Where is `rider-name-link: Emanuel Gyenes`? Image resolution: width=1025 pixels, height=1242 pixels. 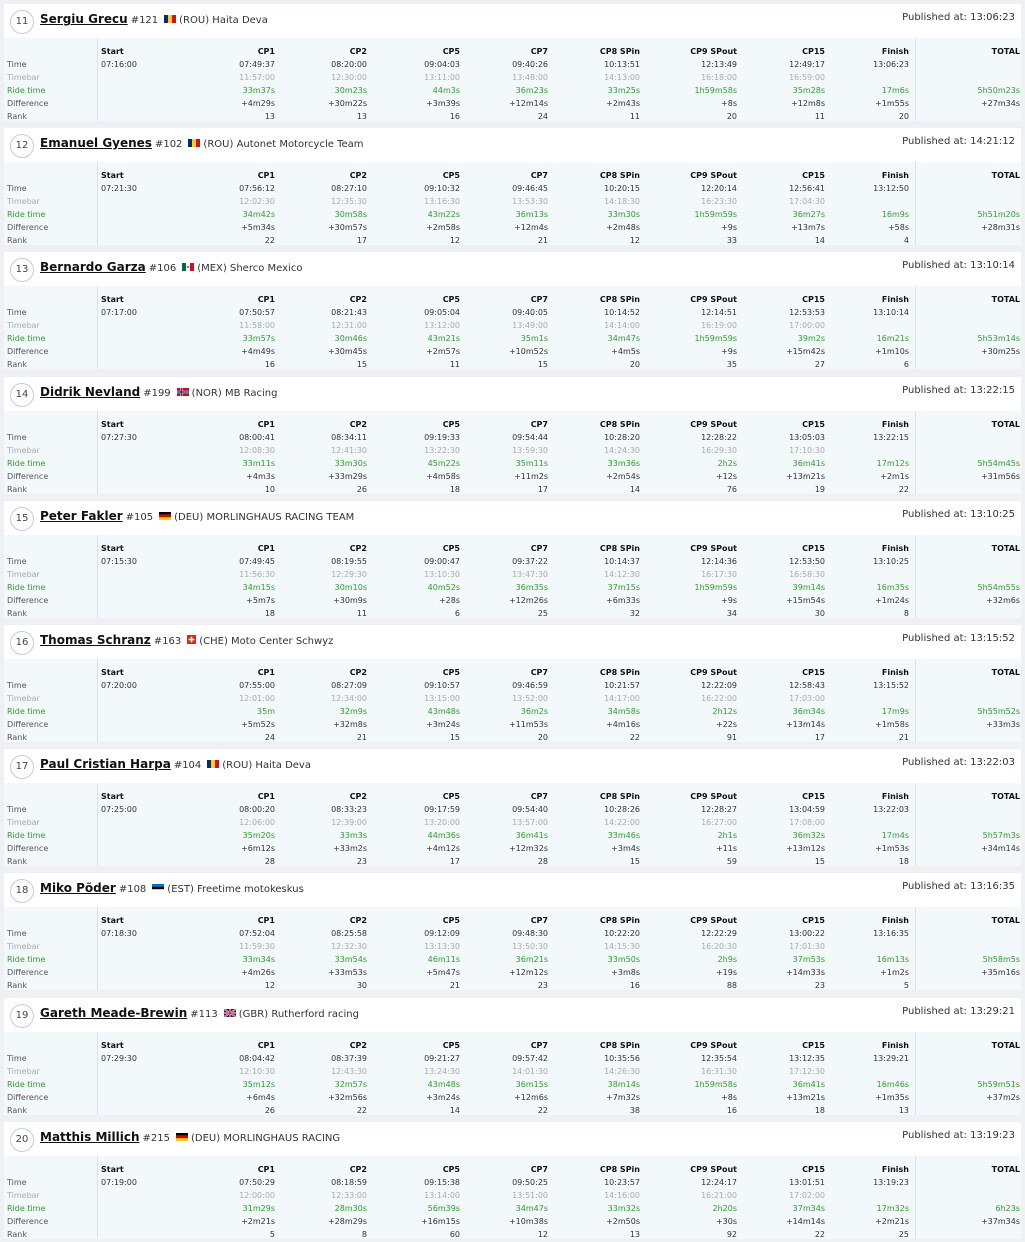
rider-name-link: Emanuel Gyenes is located at coordinates (96, 143).